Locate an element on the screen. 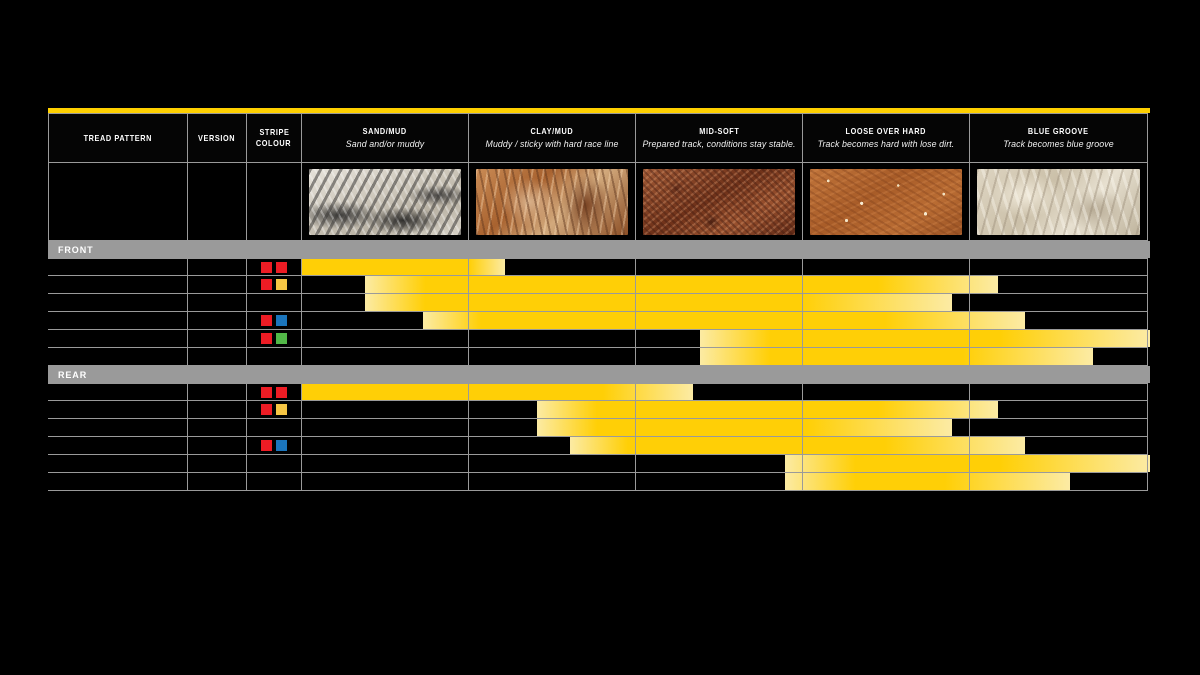  column-header-blue_groove: BLUE GROOVE Track becomes blue groove is located at coordinates (1059, 138).